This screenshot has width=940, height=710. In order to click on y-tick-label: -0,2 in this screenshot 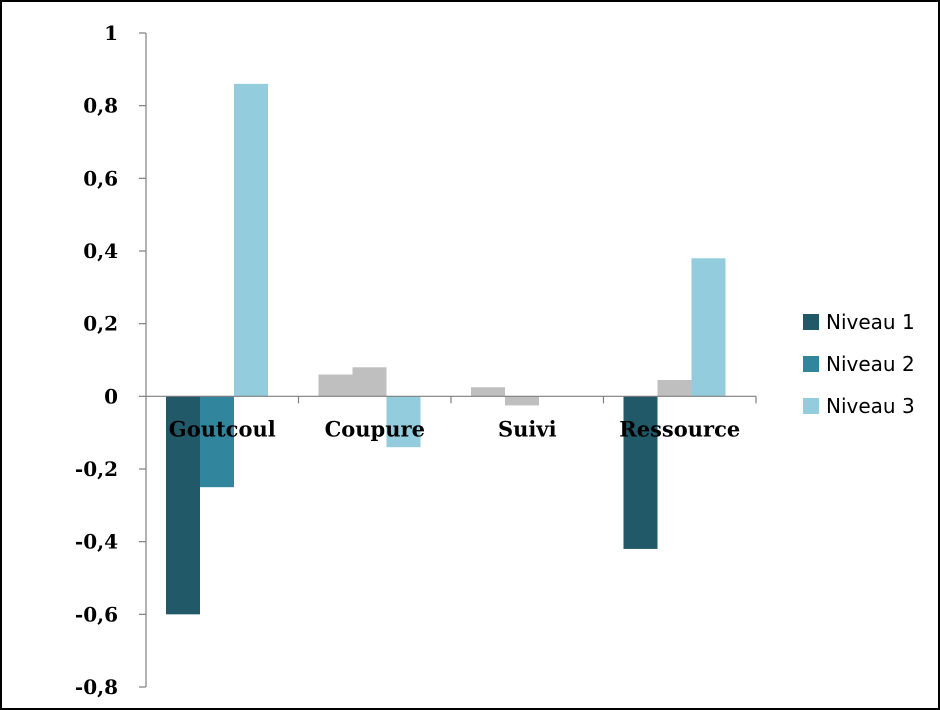, I will do `click(96, 469)`.